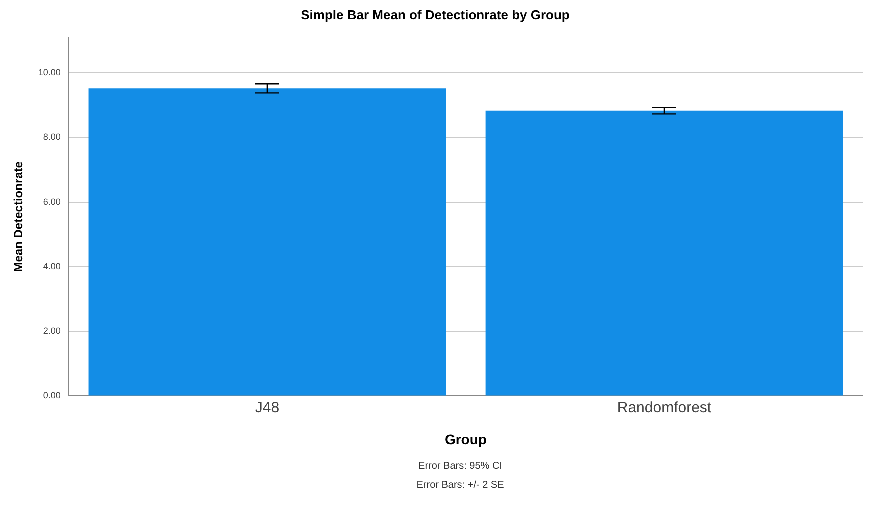  What do you see at coordinates (664, 407) in the screenshot?
I see `x-tick-label: Randomforest` at bounding box center [664, 407].